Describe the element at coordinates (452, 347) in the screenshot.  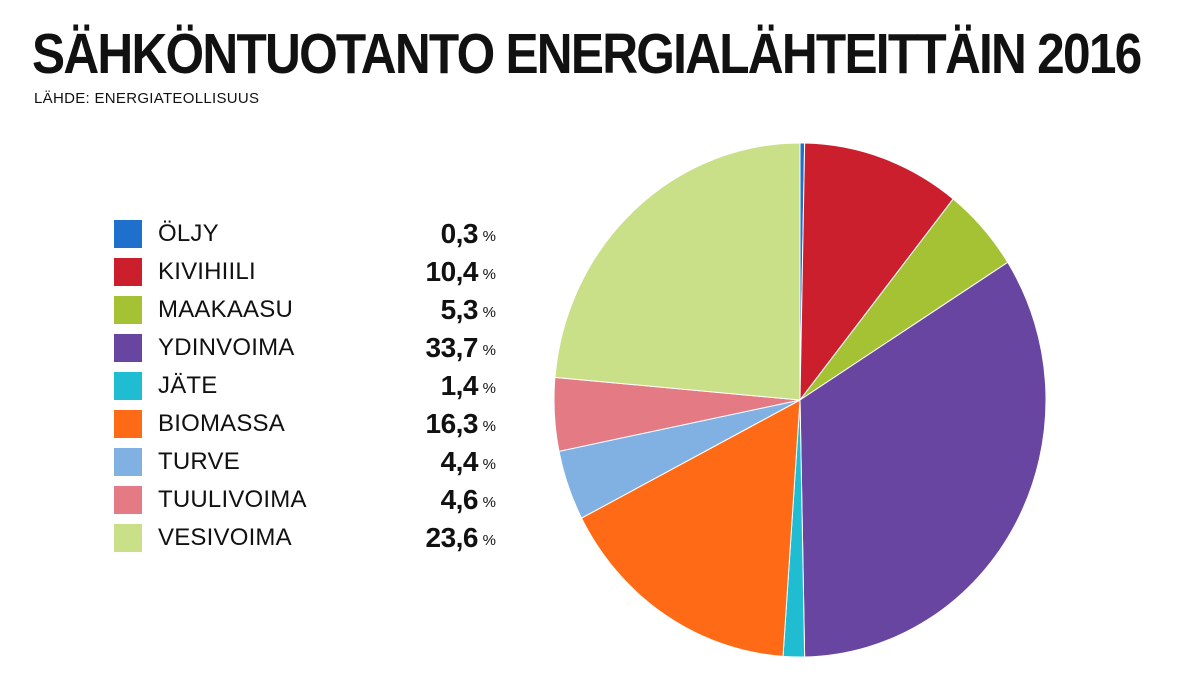
I see `legend-value: 33,7` at that location.